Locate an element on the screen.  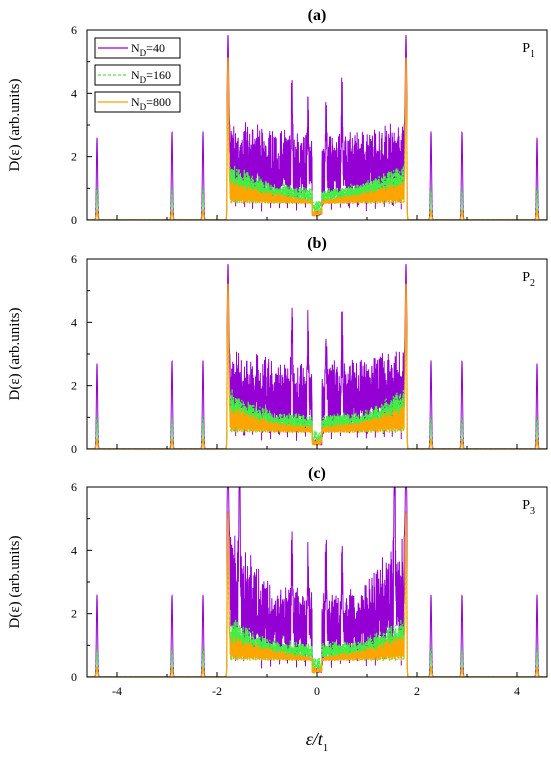
legend: ND=40 ND=160 ND=800 is located at coordinates (137, 75).